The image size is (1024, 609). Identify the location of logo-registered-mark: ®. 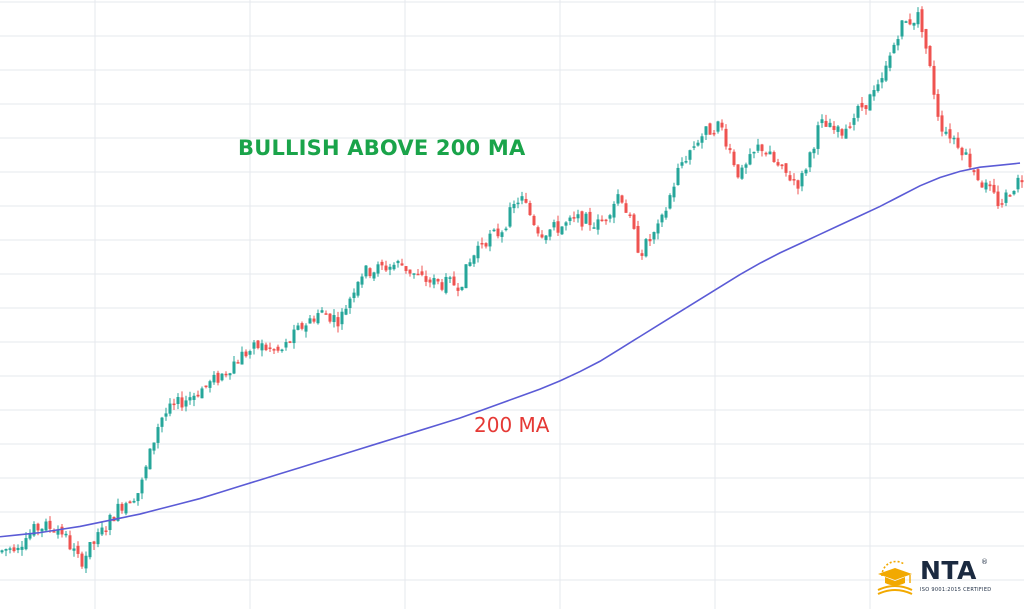
(984, 562).